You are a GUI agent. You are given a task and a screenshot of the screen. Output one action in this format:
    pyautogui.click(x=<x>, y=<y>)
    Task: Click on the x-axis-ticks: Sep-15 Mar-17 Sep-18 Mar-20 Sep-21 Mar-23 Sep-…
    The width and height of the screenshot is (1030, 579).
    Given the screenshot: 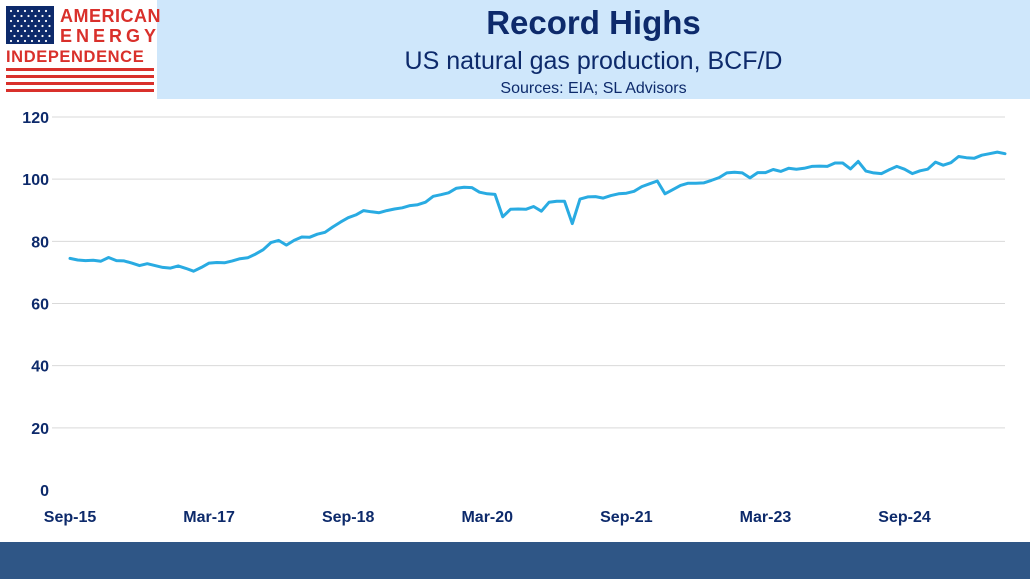 What is the action you would take?
    pyautogui.click(x=487, y=517)
    